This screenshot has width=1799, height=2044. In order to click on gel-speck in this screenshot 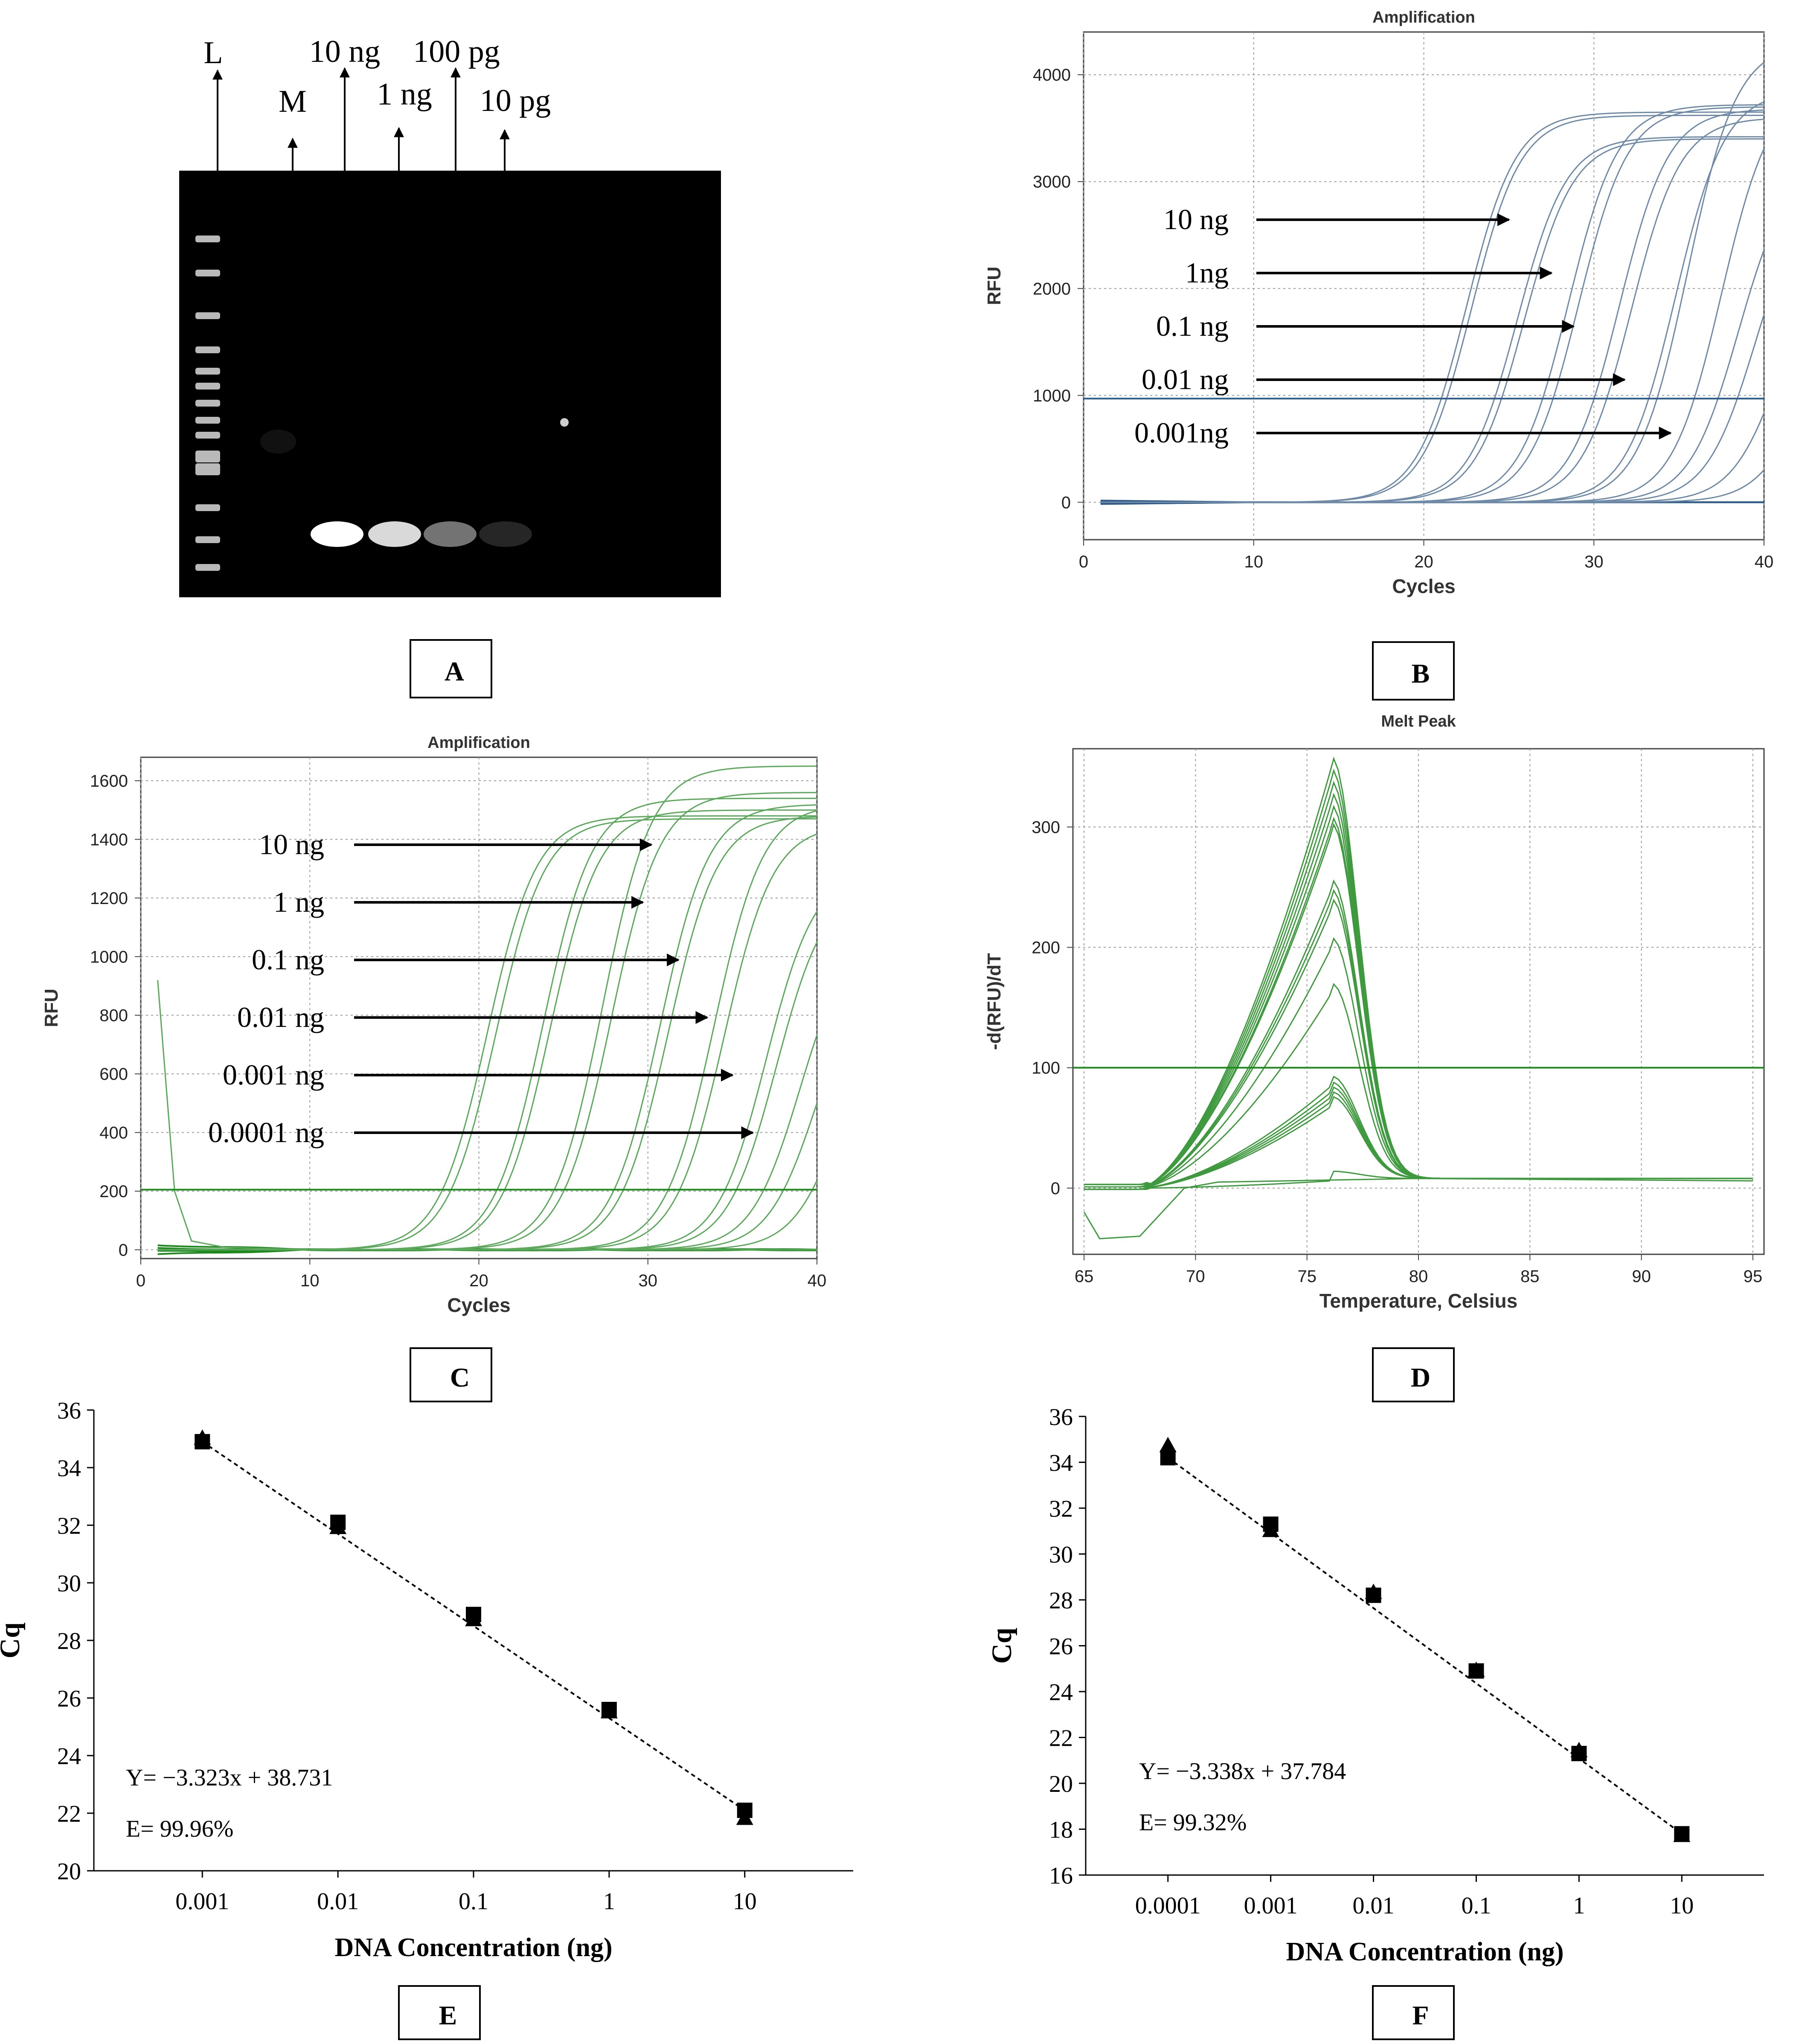, I will do `click(564, 422)`.